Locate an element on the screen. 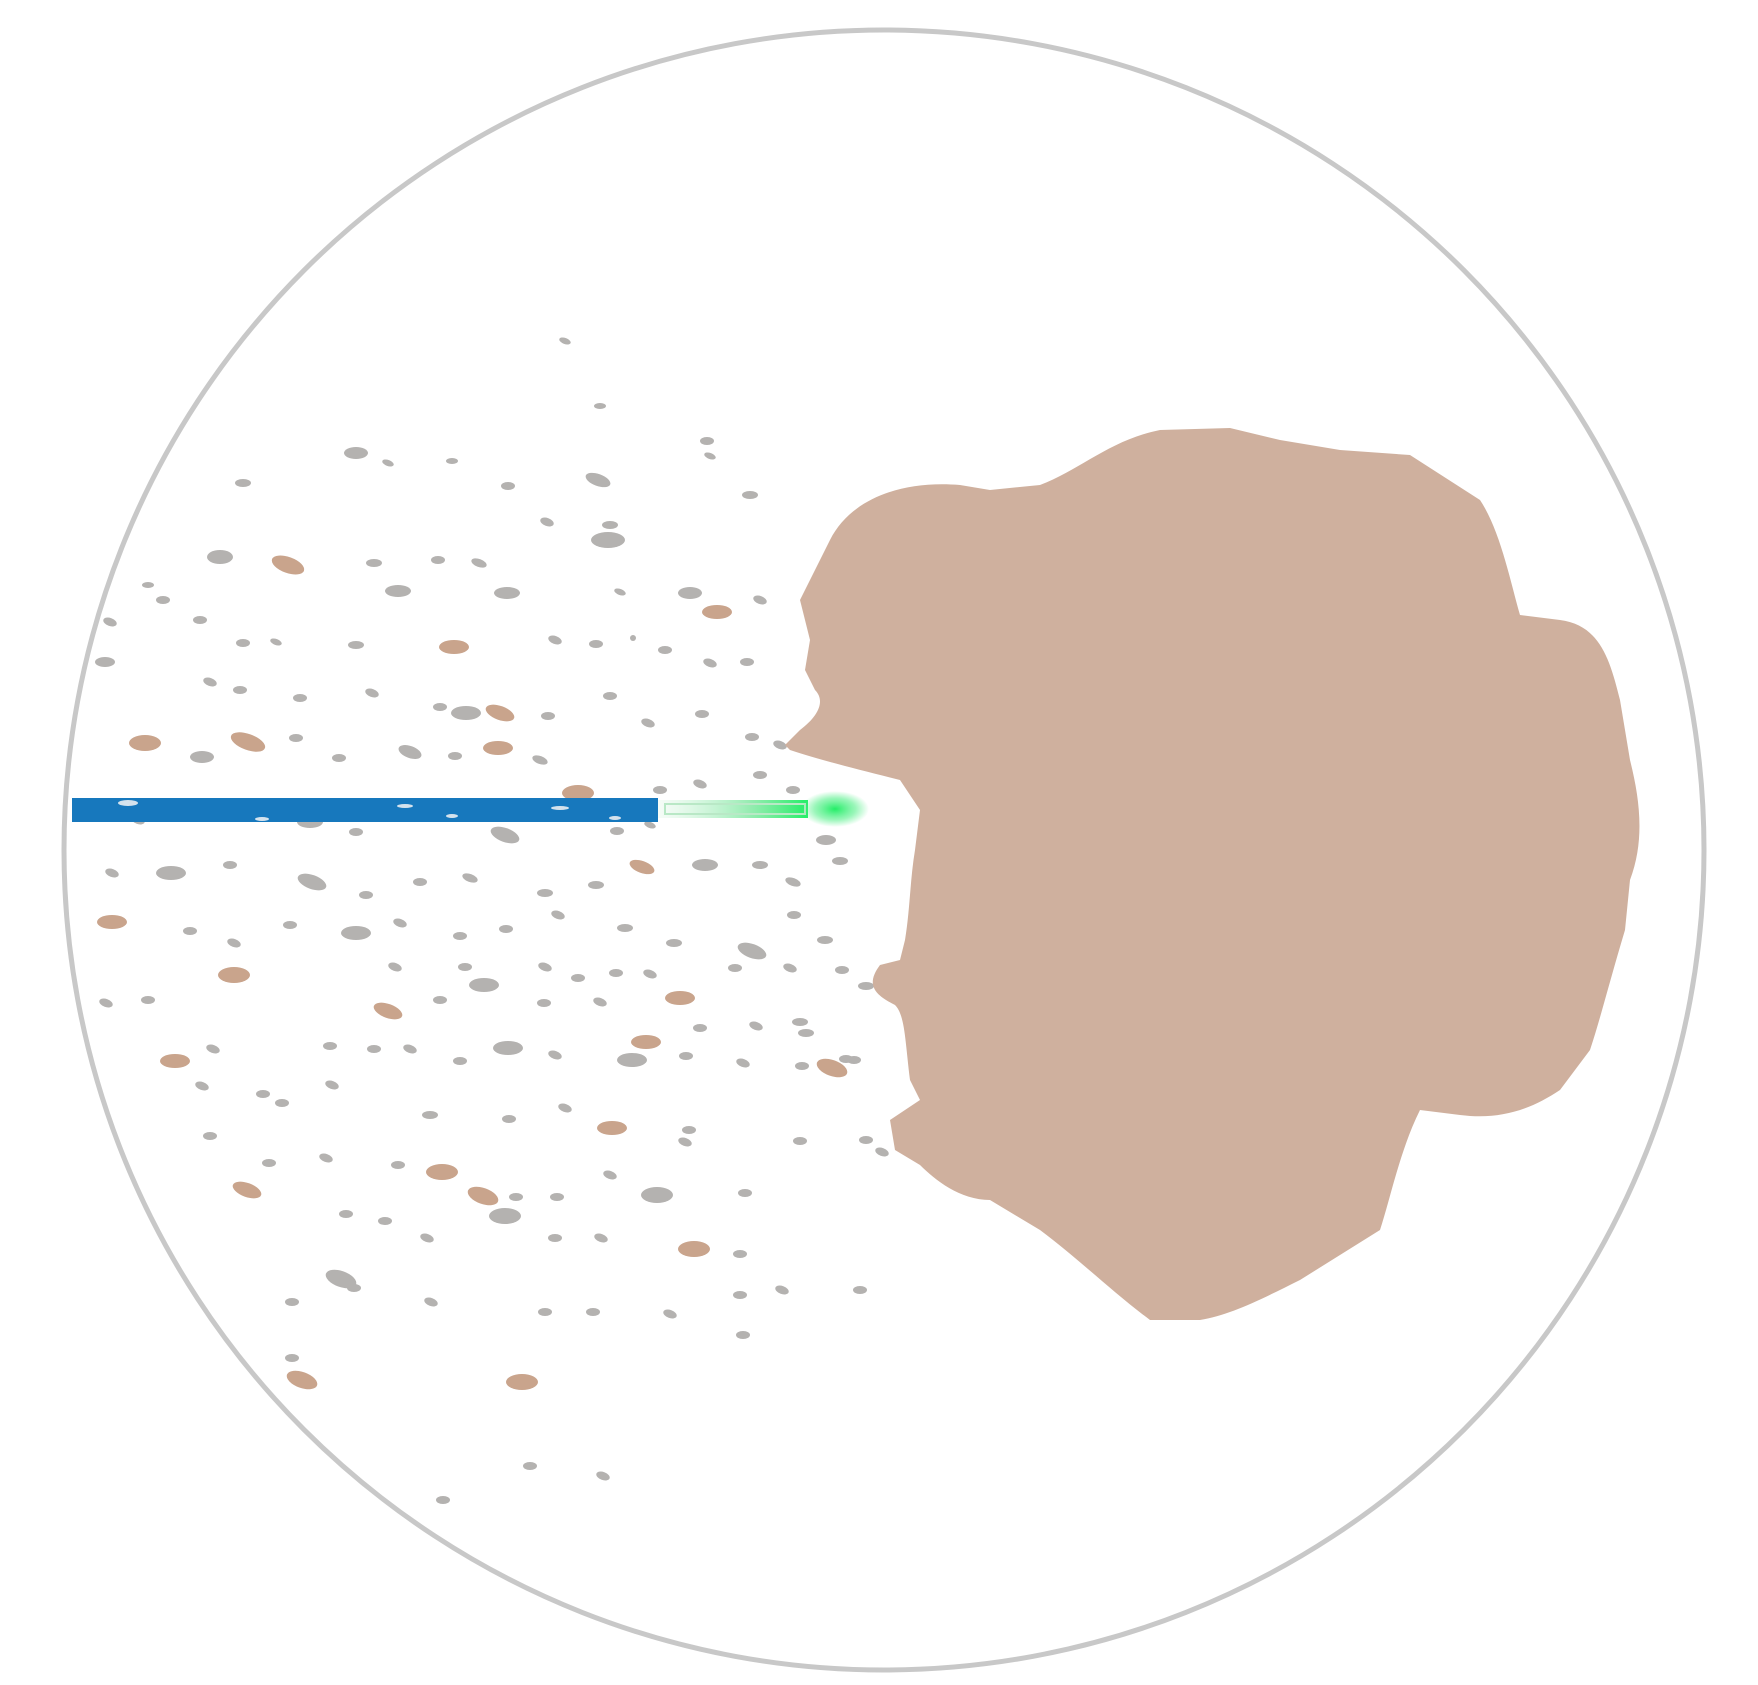  probe-specks is located at coordinates (369, 810).